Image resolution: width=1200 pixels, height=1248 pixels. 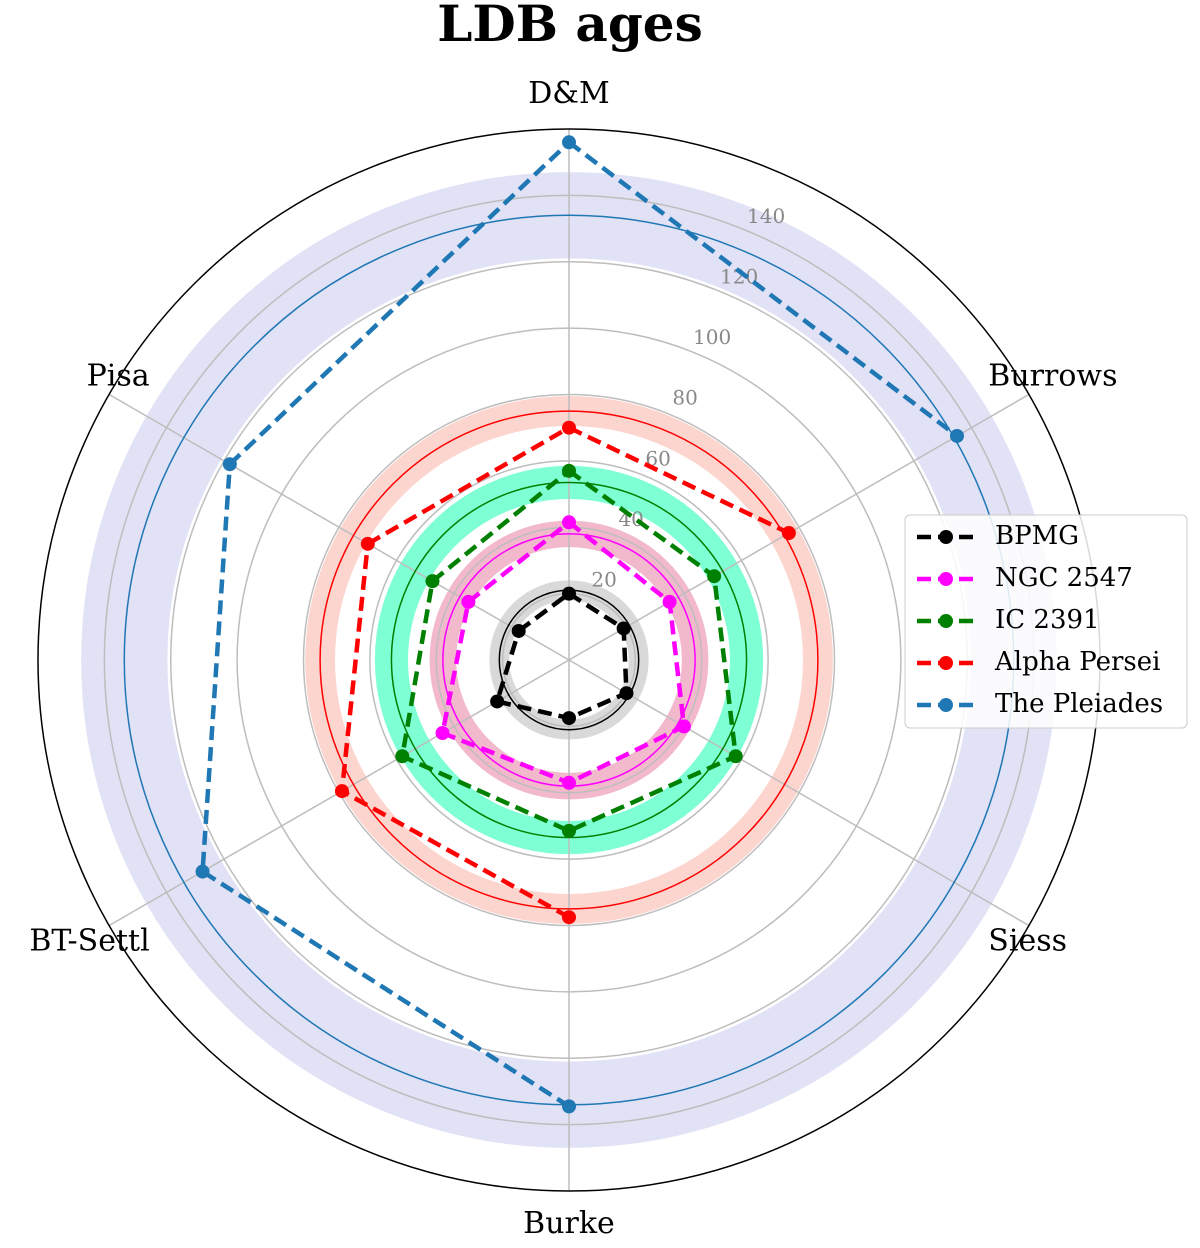 What do you see at coordinates (1037, 536) in the screenshot?
I see `legend-label: BPMG` at bounding box center [1037, 536].